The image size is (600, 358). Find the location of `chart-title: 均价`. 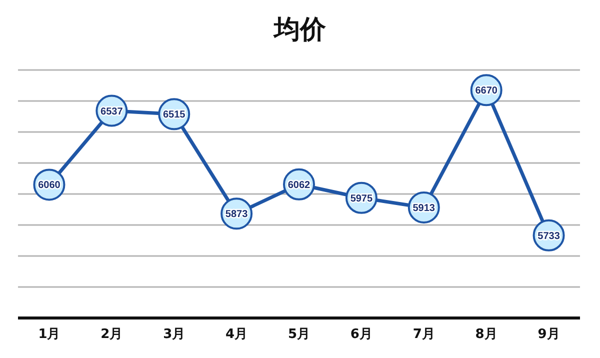

chart-title: 均价 is located at coordinates (299, 30).